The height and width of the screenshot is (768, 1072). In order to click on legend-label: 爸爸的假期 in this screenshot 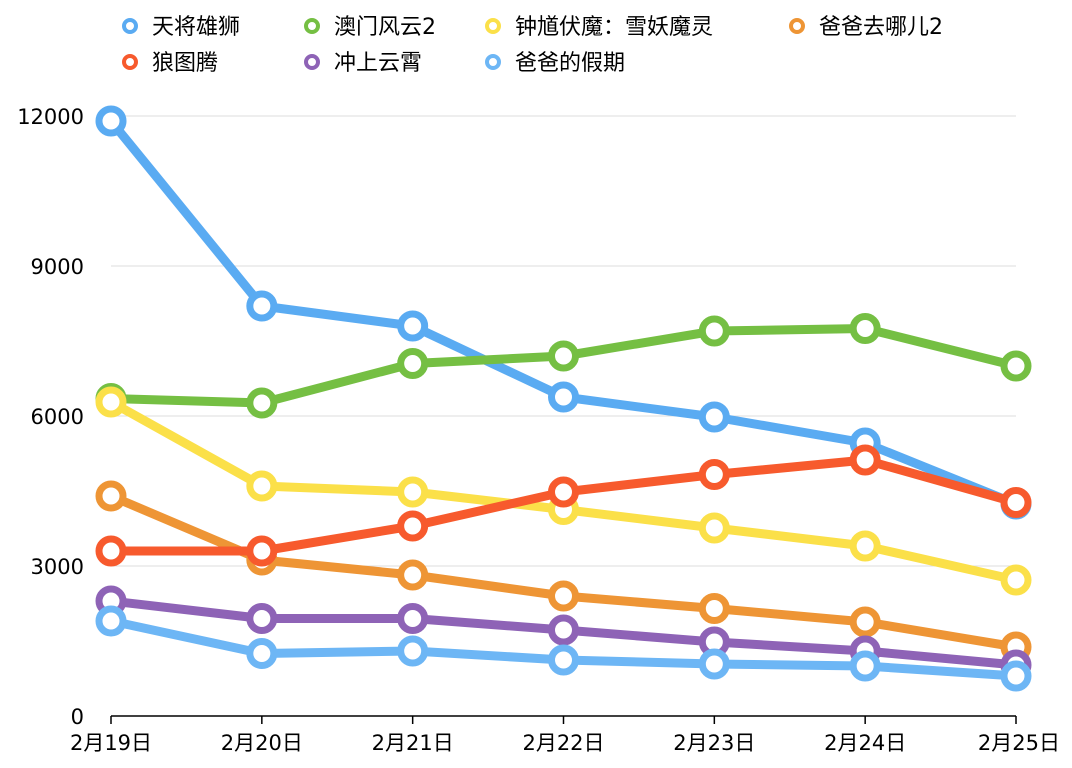, I will do `click(570, 63)`.